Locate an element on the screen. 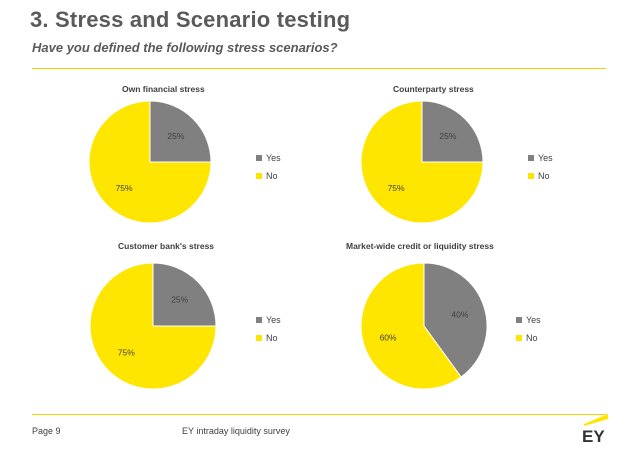 This screenshot has height=452, width=638. page-number: Page 9 is located at coordinates (46, 431).